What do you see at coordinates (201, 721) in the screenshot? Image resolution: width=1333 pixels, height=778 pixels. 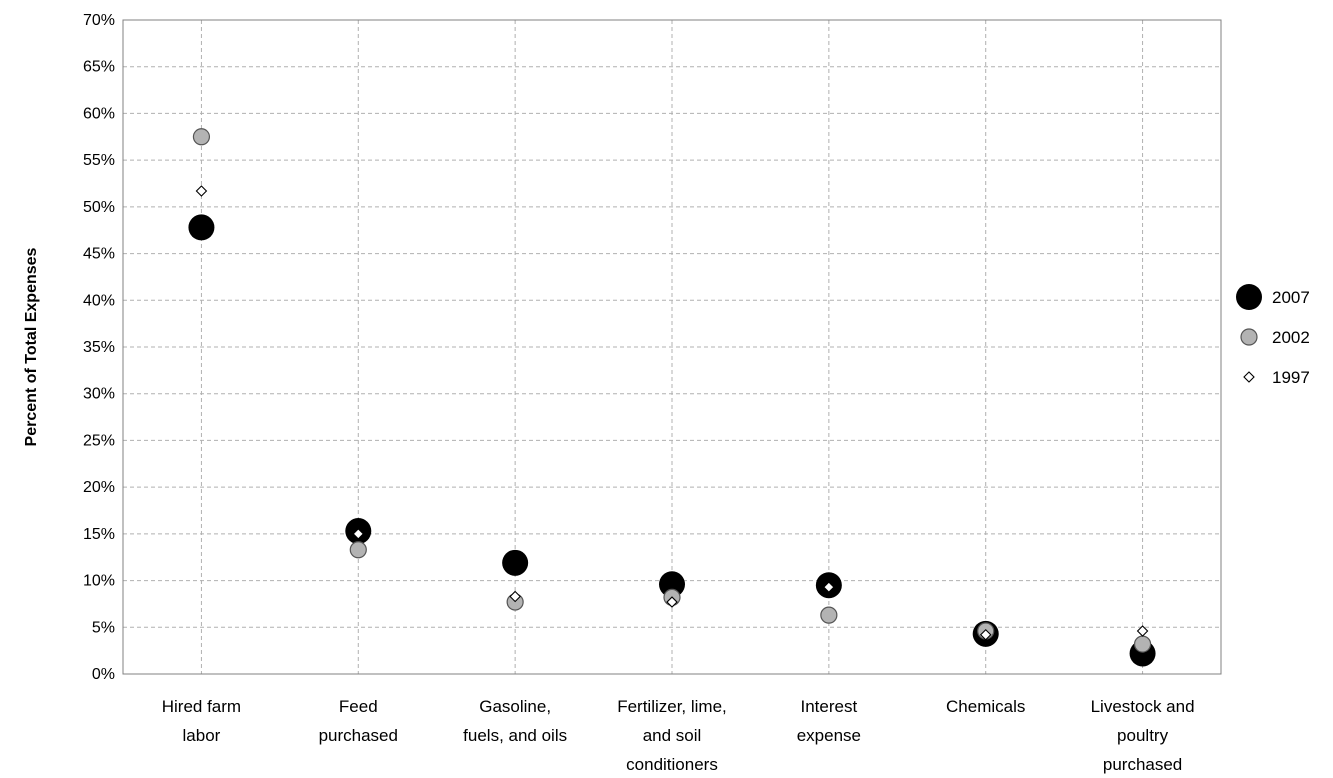 I see `x-tick-label: Hired farm labor` at bounding box center [201, 721].